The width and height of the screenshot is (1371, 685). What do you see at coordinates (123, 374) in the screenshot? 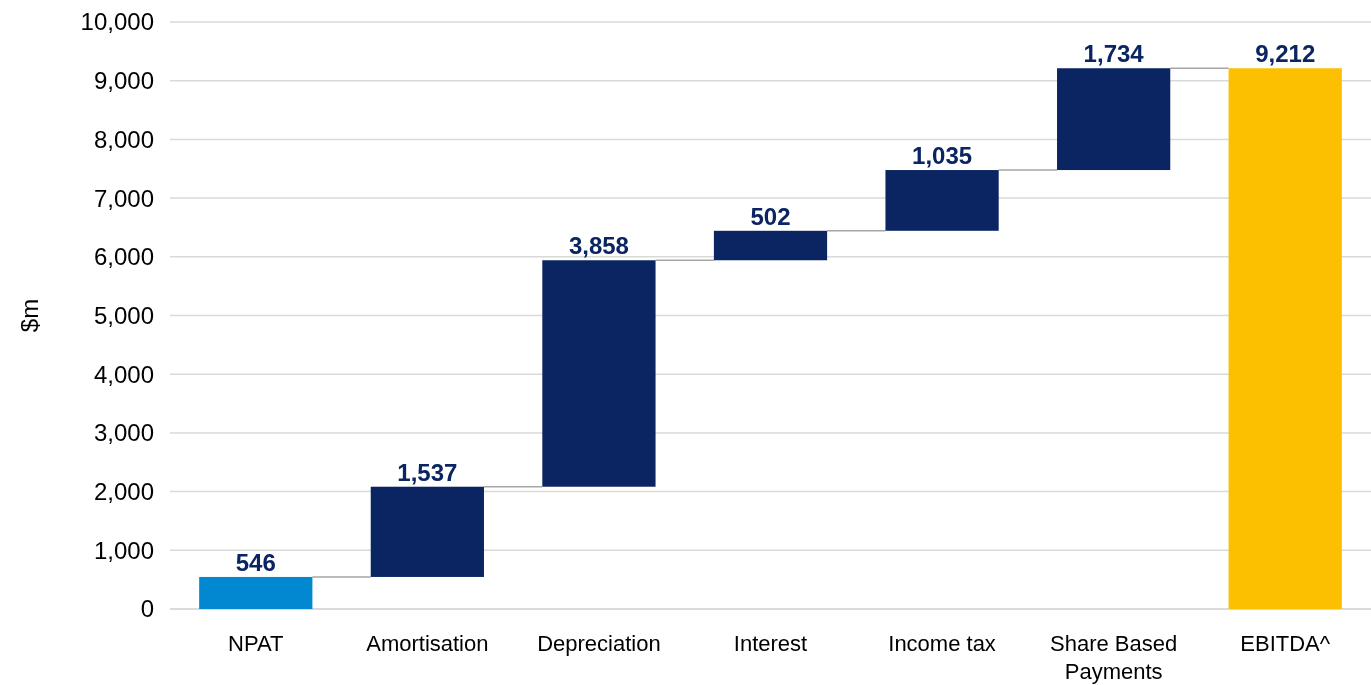
I see `y-tick-label: 4,000` at bounding box center [123, 374].